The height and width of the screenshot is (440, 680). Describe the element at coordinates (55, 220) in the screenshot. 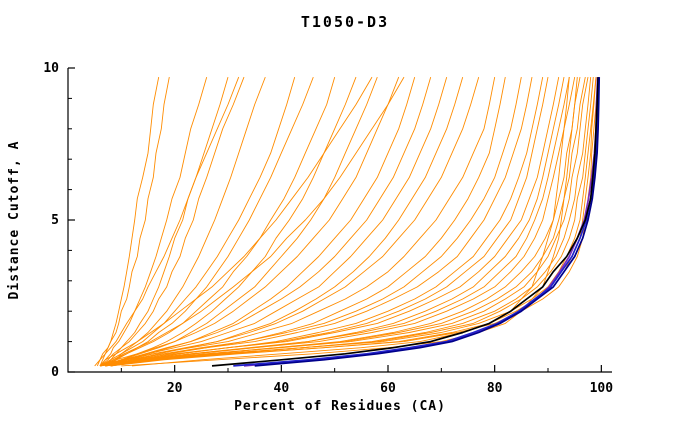

I see `y-tick-label: 5` at that location.